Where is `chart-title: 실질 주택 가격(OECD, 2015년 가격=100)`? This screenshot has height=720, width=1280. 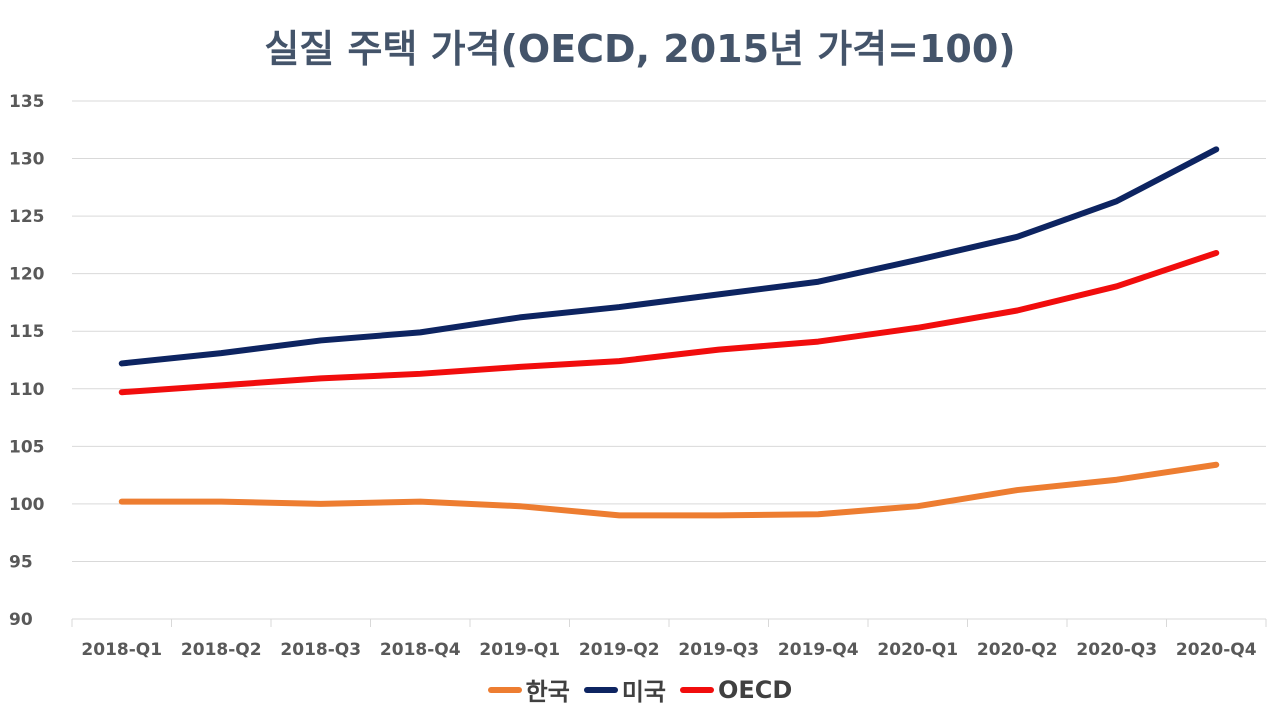 chart-title: 실질 주택 가격(OECD, 2015년 가격=100) is located at coordinates (640, 49).